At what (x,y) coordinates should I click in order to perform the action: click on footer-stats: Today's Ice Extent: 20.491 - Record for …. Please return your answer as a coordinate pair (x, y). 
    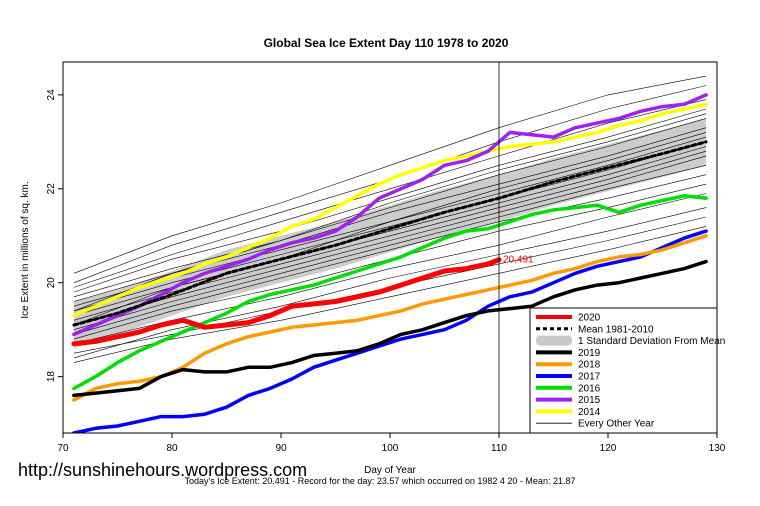
    Looking at the image, I should click on (380, 481).